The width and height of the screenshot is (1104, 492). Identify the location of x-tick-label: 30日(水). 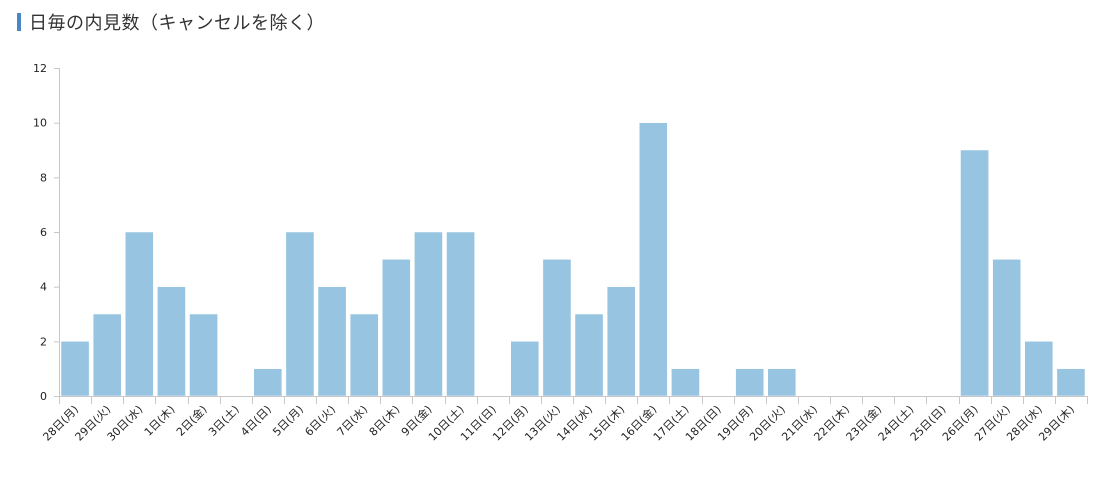
(125, 423).